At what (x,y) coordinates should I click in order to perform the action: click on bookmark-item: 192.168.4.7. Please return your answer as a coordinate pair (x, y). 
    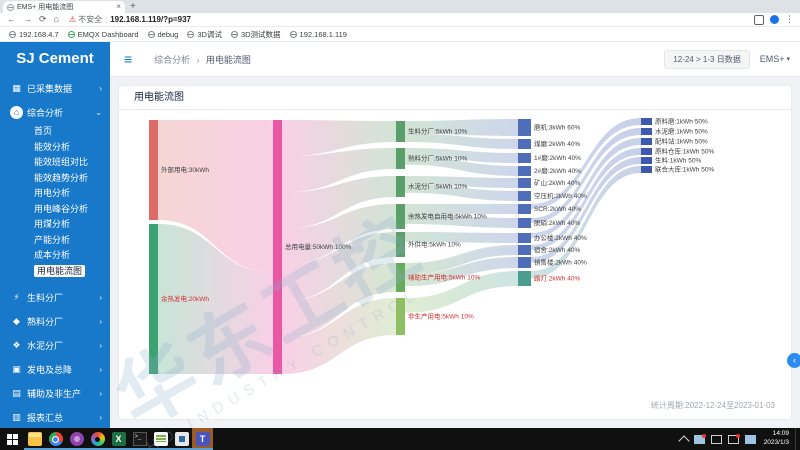
    Looking at the image, I should click on (34, 34).